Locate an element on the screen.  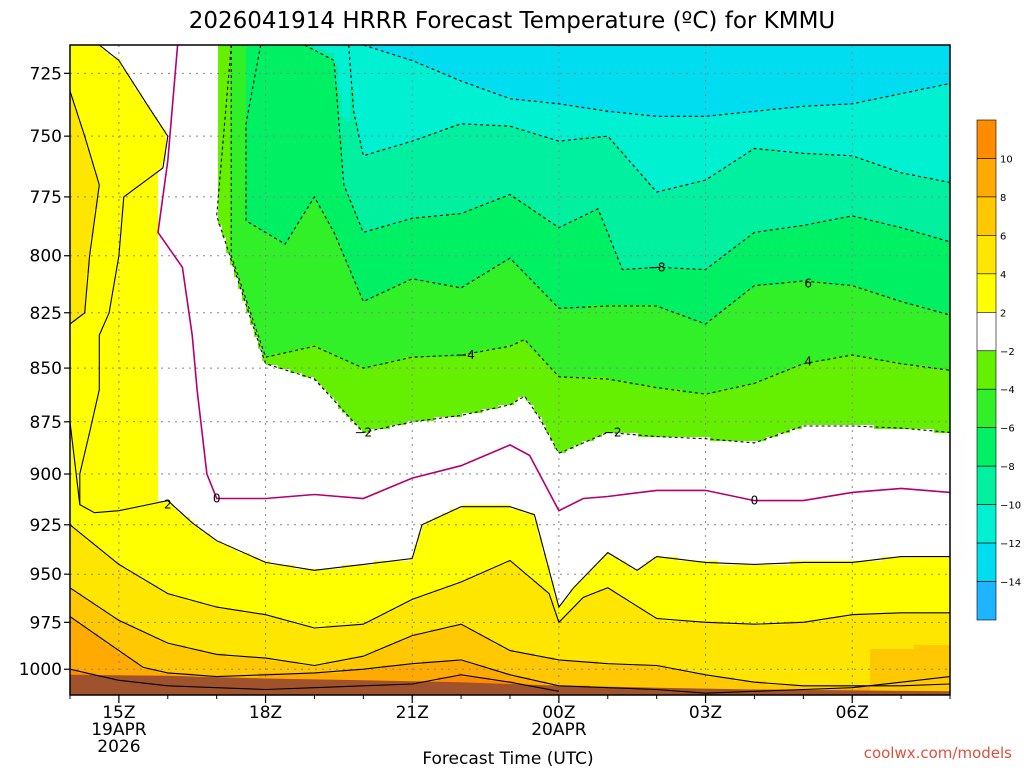
colorbar-bin is located at coordinates (986, 370).